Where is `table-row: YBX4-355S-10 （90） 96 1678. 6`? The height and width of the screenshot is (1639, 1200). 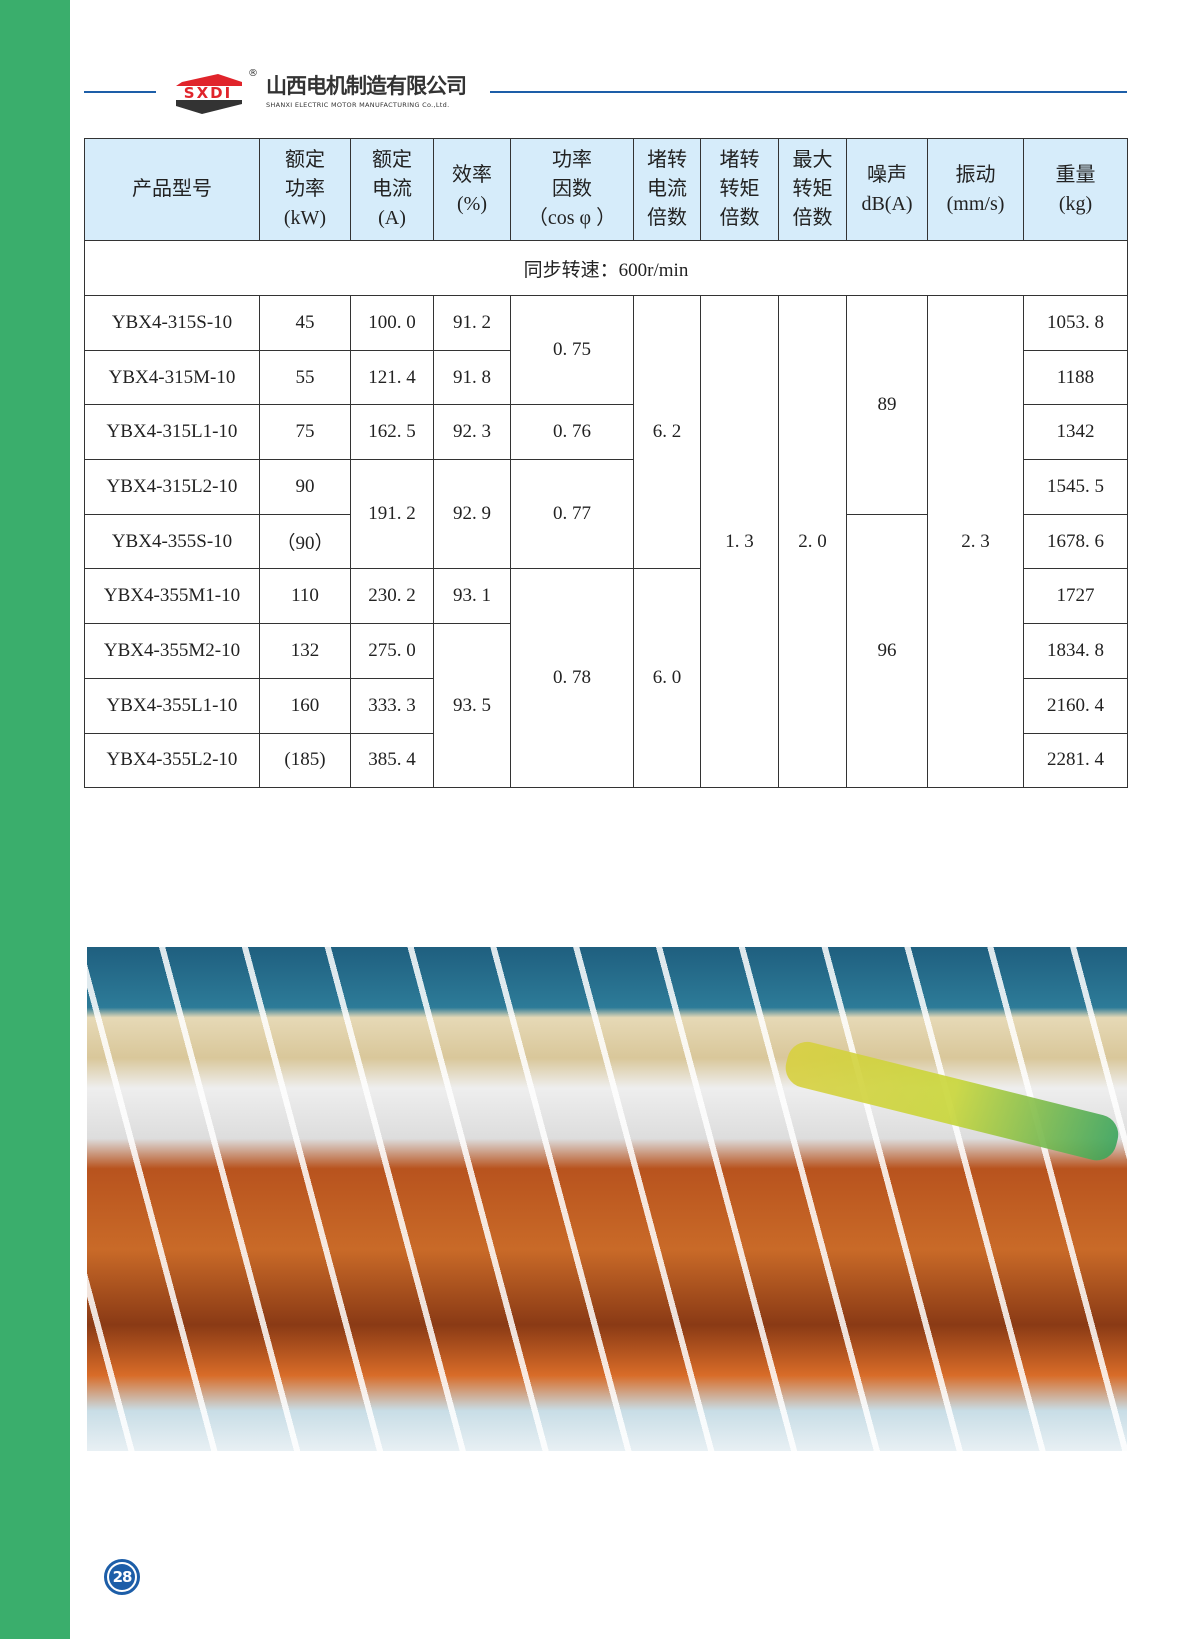 table-row: YBX4-355S-10 （90） 96 1678. 6 is located at coordinates (606, 651).